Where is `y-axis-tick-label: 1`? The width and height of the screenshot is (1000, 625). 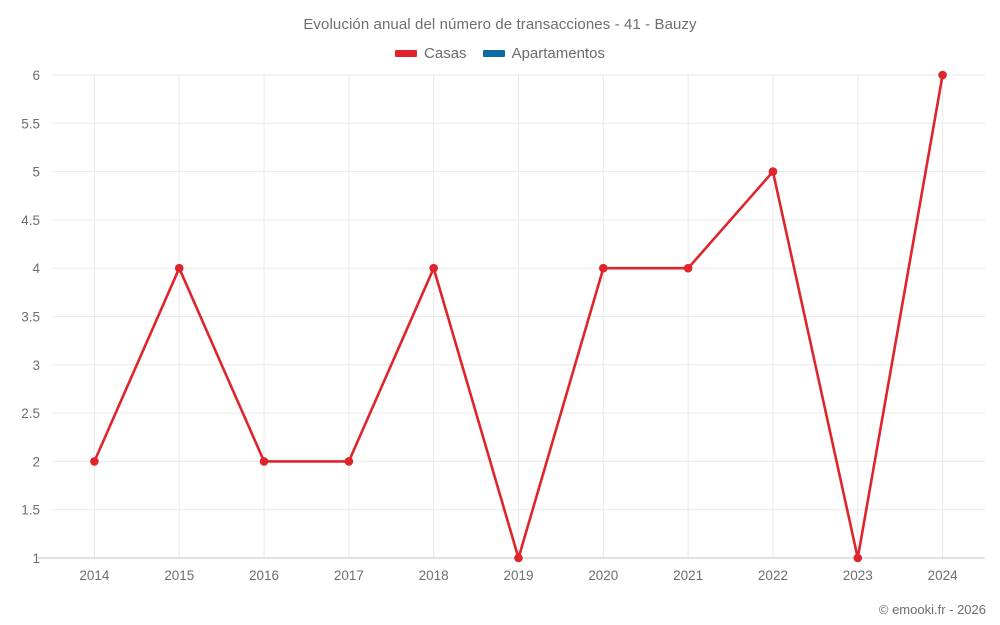
y-axis-tick-label: 1 is located at coordinates (36, 558).